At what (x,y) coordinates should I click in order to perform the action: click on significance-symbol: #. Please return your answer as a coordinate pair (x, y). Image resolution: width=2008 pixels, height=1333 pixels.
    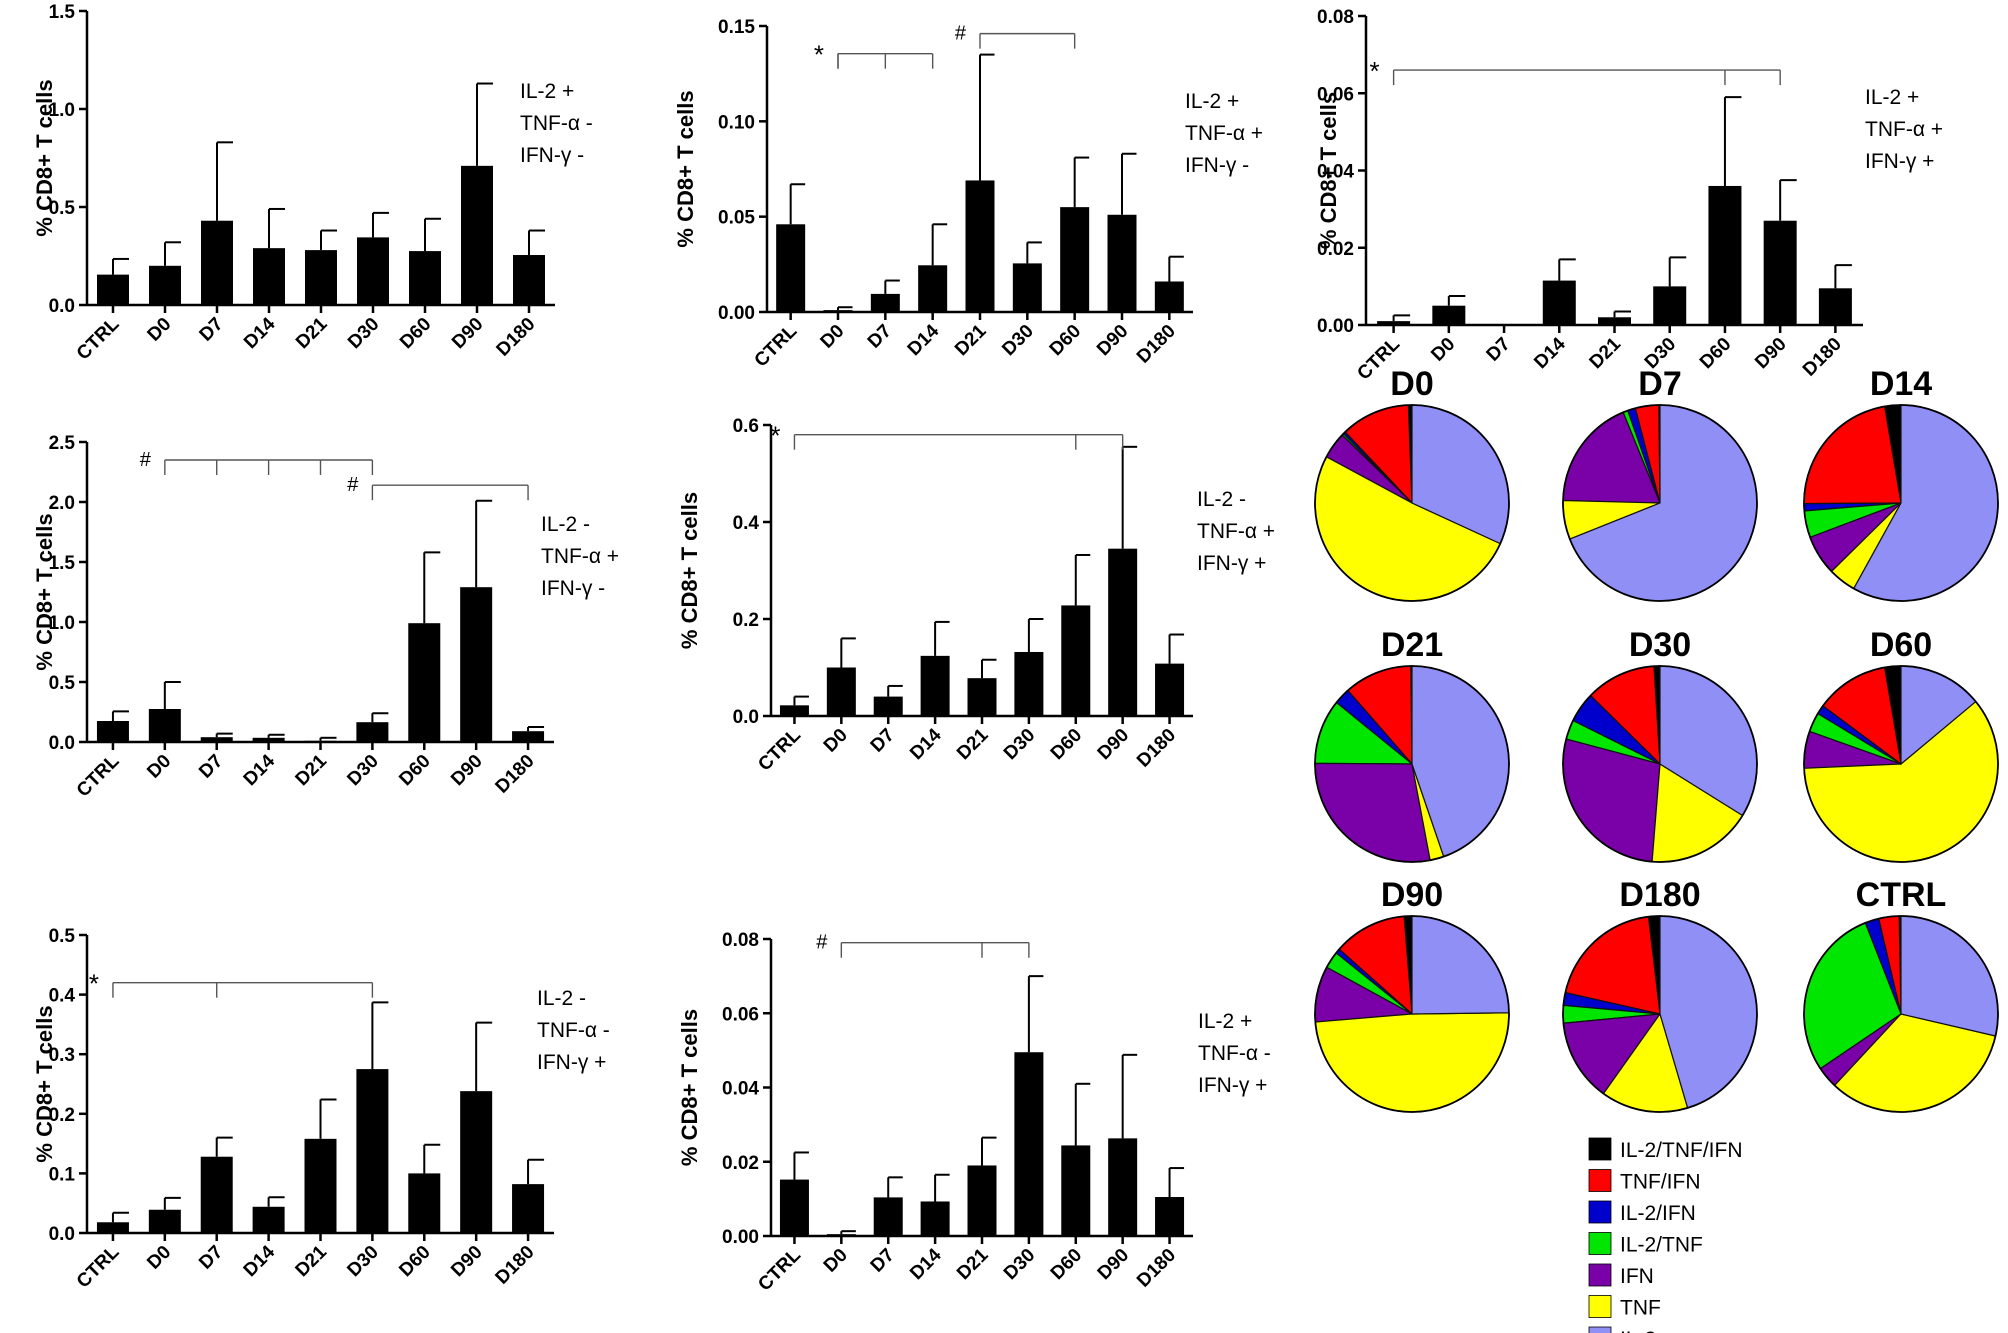
    Looking at the image, I should click on (353, 485).